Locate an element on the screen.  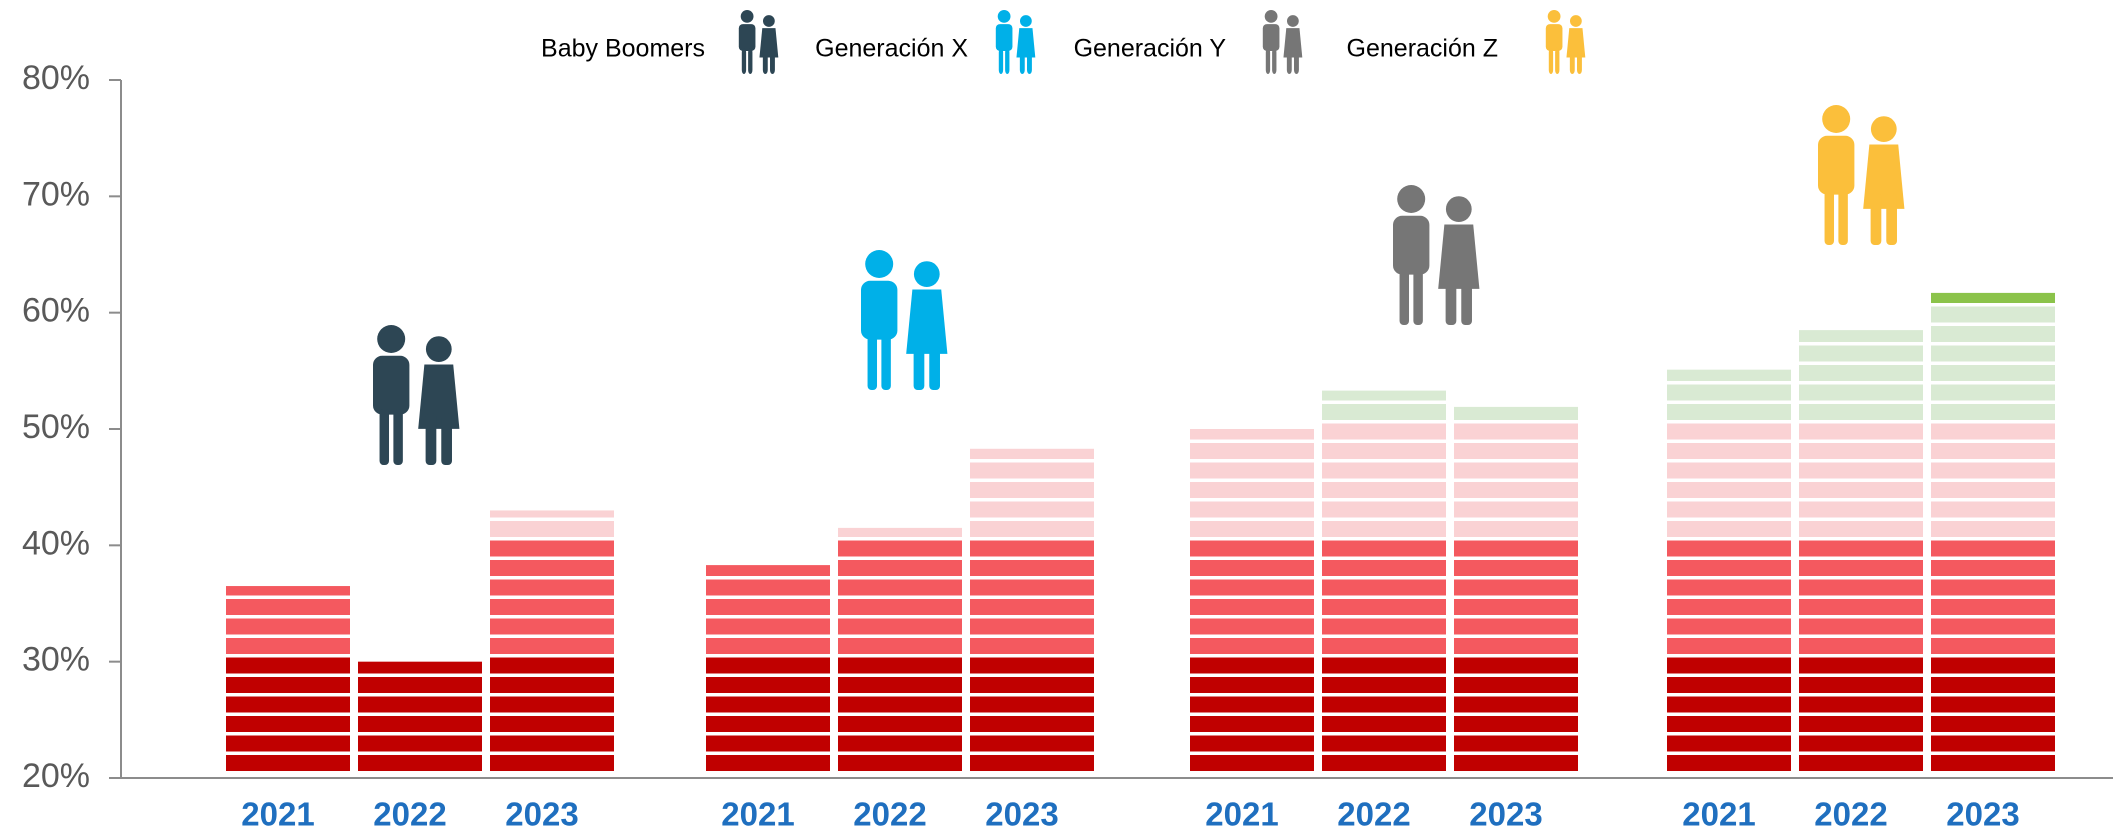
x-tick-label: 2021 is located at coordinates (1241, 814).